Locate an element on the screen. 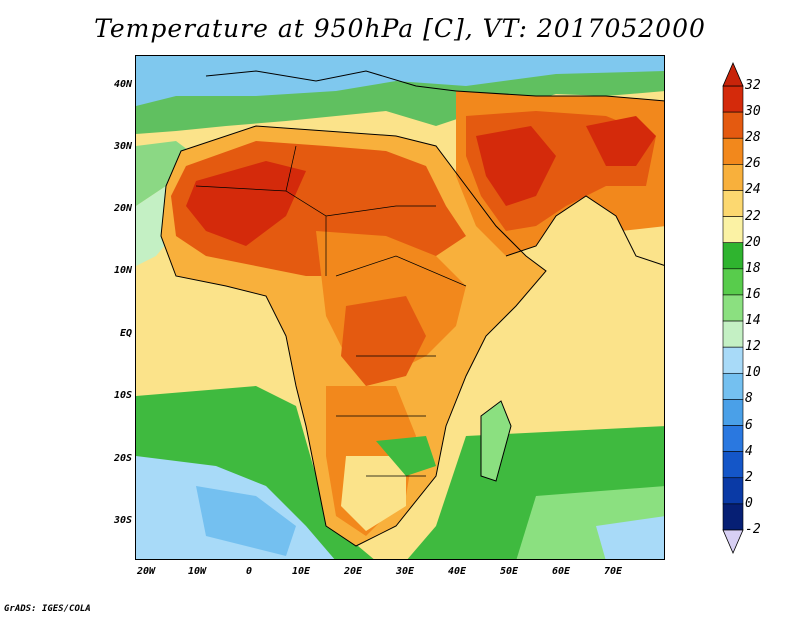 This screenshot has width=800, height=618. south-india-mild is located at coordinates (642, 260).